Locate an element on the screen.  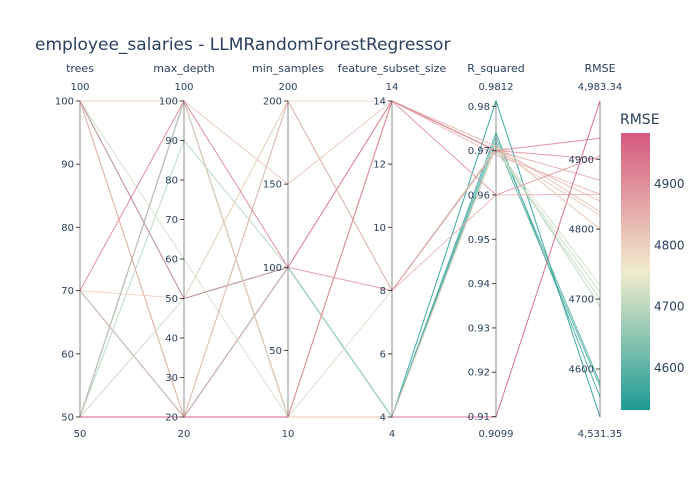
axis-feature_subset_size: feature_subset_size 14 44 6 8 10 12 14 is located at coordinates (392, 251).